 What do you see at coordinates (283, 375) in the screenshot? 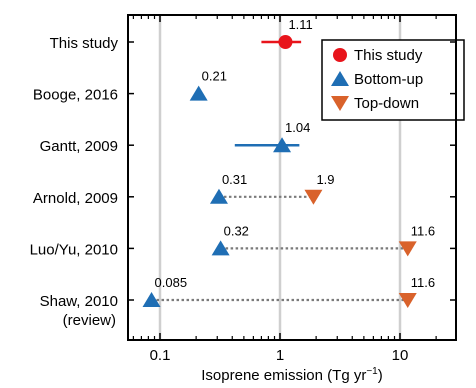
I see `x-axis-label-main: Isoprene emission (Tg yr` at bounding box center [283, 375].